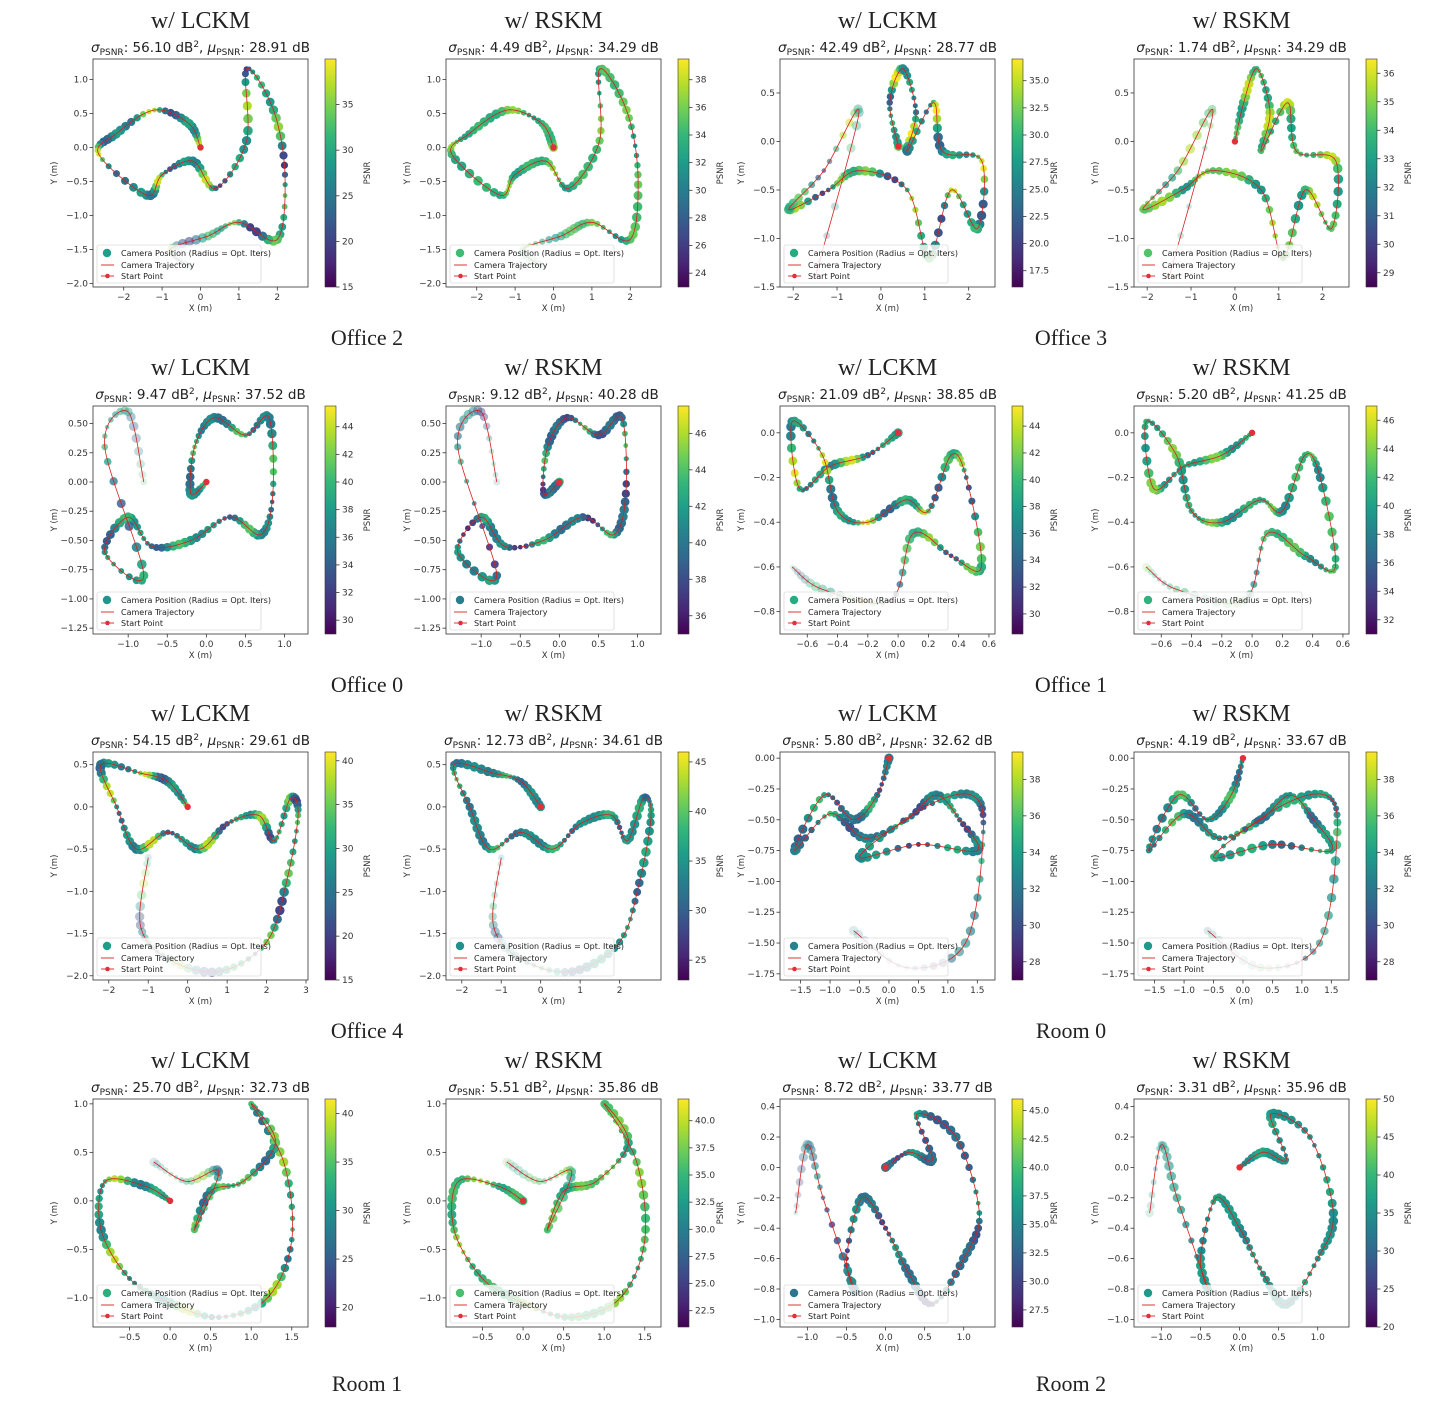  Describe the element at coordinates (701, 136) in the screenshot. I see `colorbar-tick-label: 34` at that location.